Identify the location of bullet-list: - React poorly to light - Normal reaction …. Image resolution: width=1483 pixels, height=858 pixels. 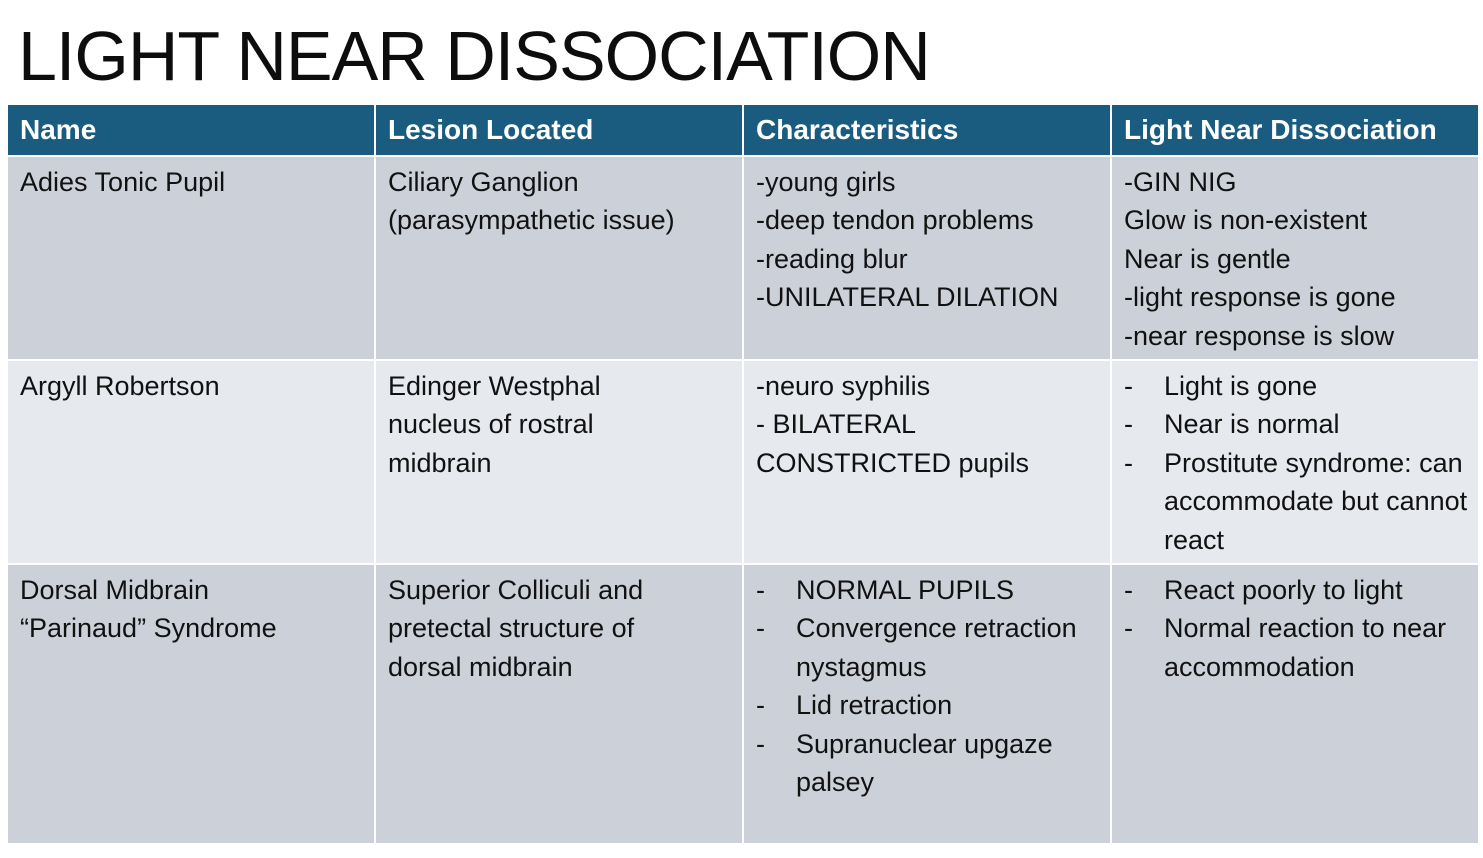
(1296, 628).